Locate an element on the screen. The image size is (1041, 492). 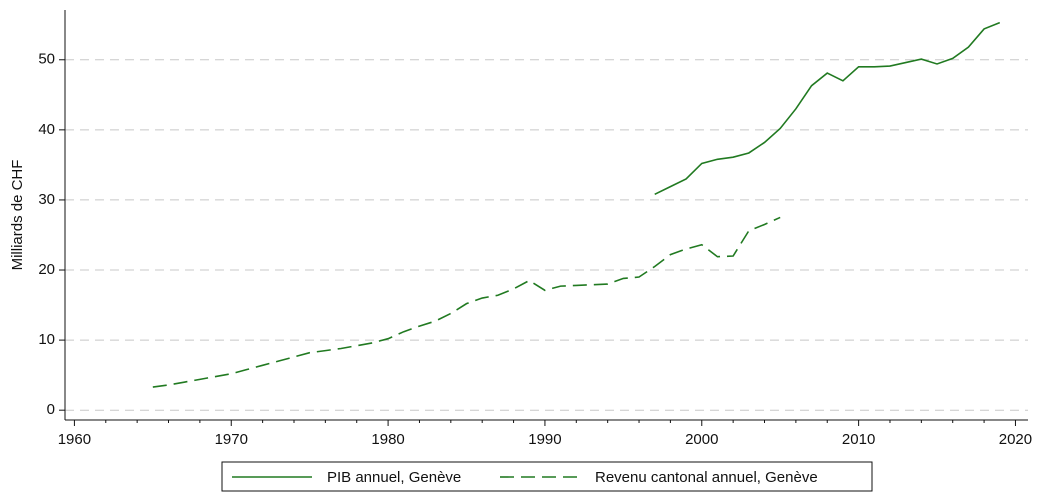
y-tick-label: 50 is located at coordinates (46, 59).